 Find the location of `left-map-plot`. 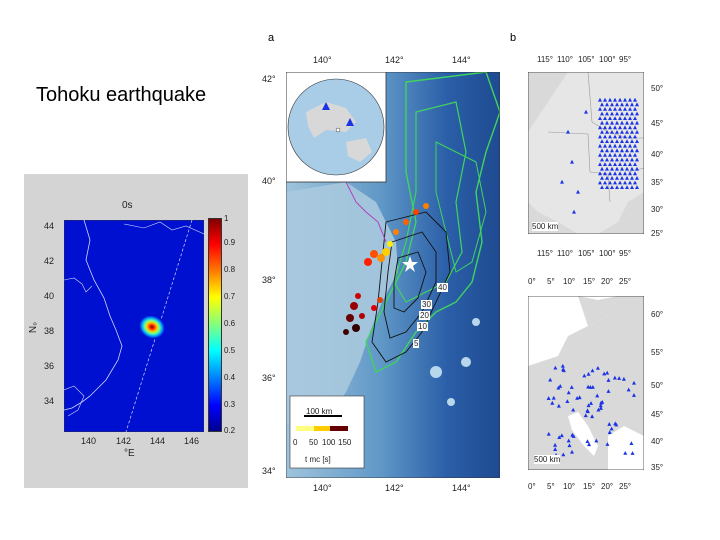

left-map-plot is located at coordinates (134, 326).